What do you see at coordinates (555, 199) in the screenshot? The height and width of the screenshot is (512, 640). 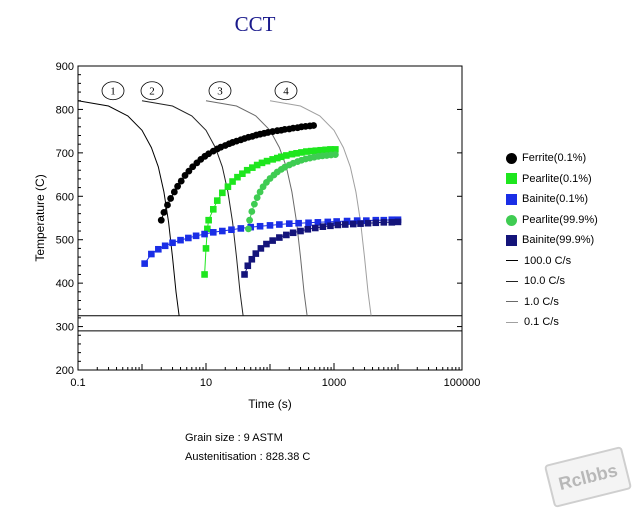 I see `legend-label: Bainite(0.1%)` at bounding box center [555, 199].